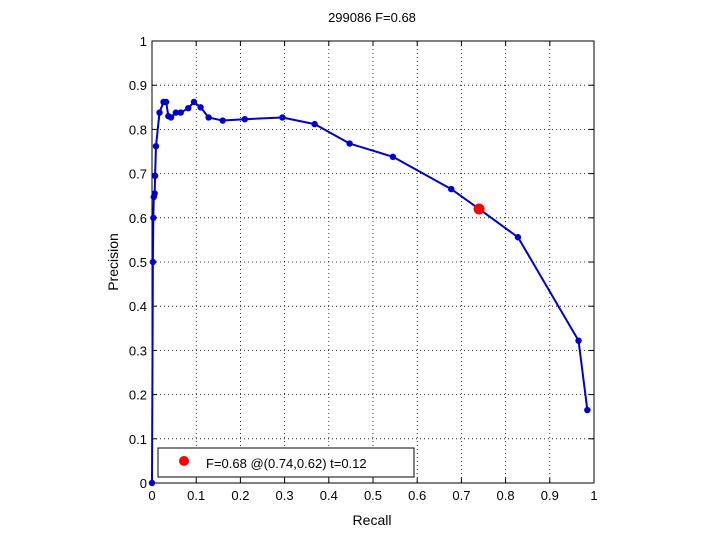 The width and height of the screenshot is (720, 540). Describe the element at coordinates (479, 209) in the screenshot. I see `best-f-point` at that location.